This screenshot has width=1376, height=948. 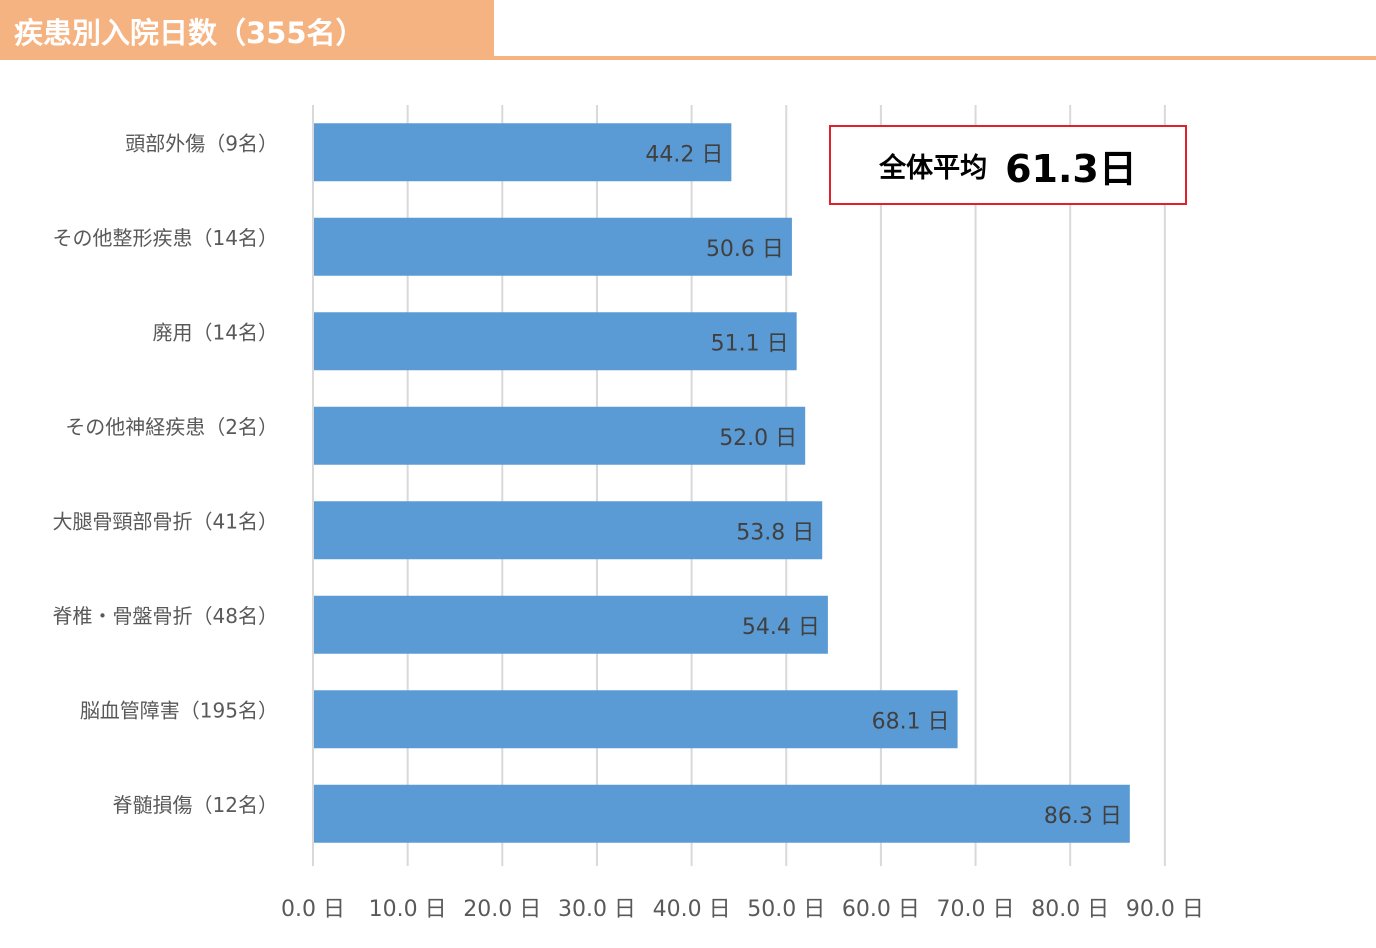 I want to click on category-label: 脊椎・骨盤骨折（48名）, so click(x=165, y=616).